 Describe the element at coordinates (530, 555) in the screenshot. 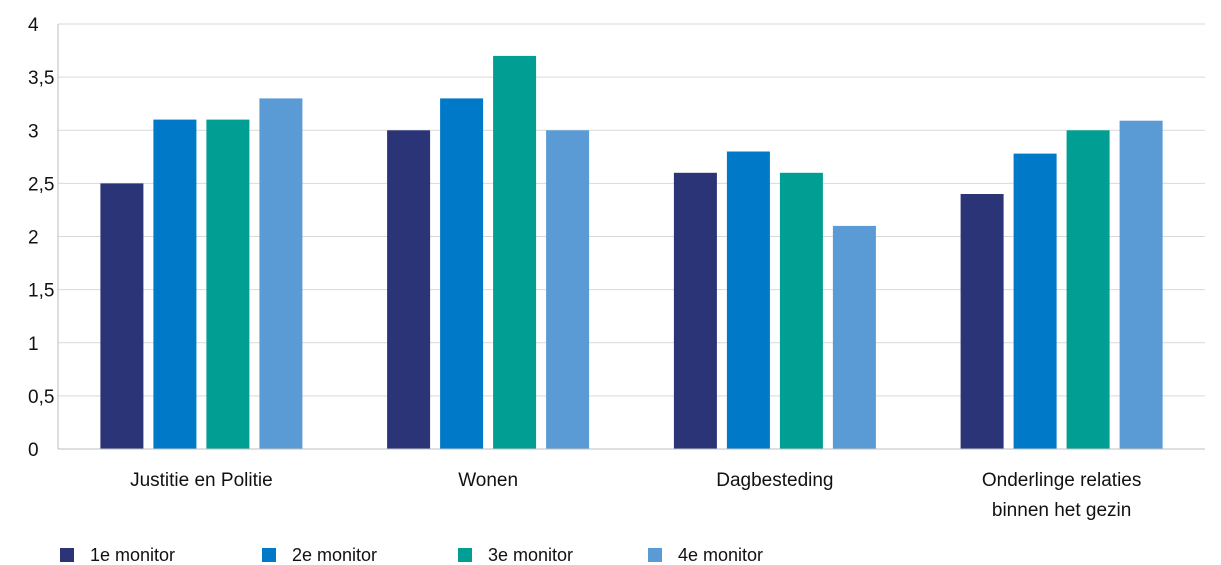

I see `legend-label: 3e monitor` at that location.